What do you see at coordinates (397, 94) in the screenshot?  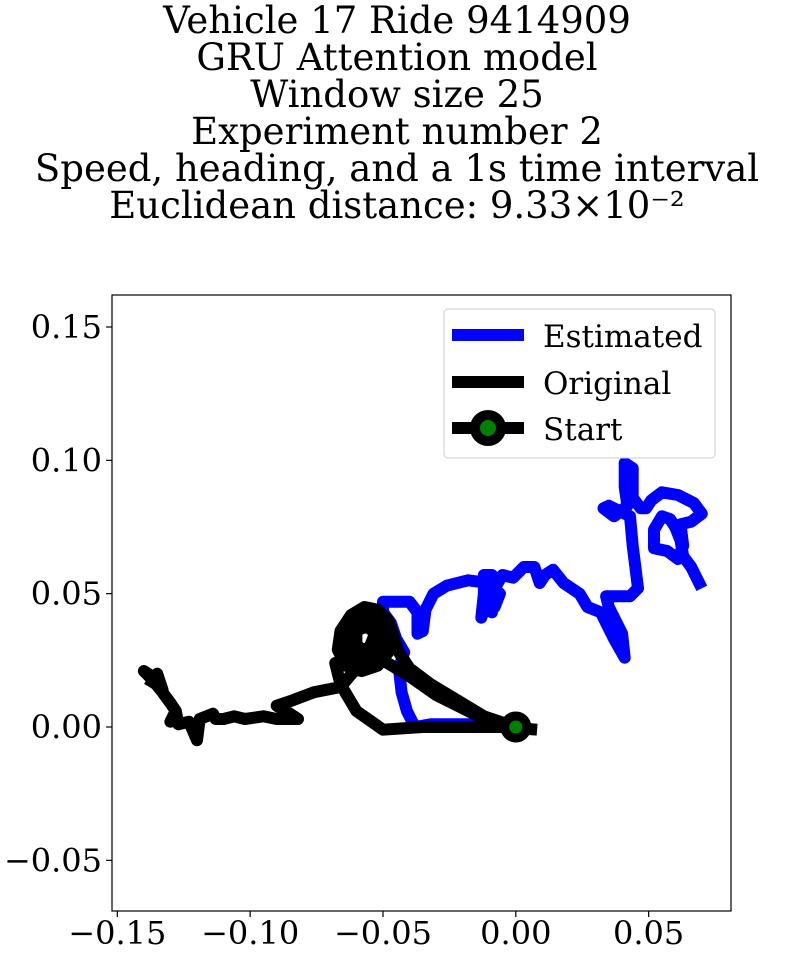 I see `title-line-3: Window size 25` at bounding box center [397, 94].